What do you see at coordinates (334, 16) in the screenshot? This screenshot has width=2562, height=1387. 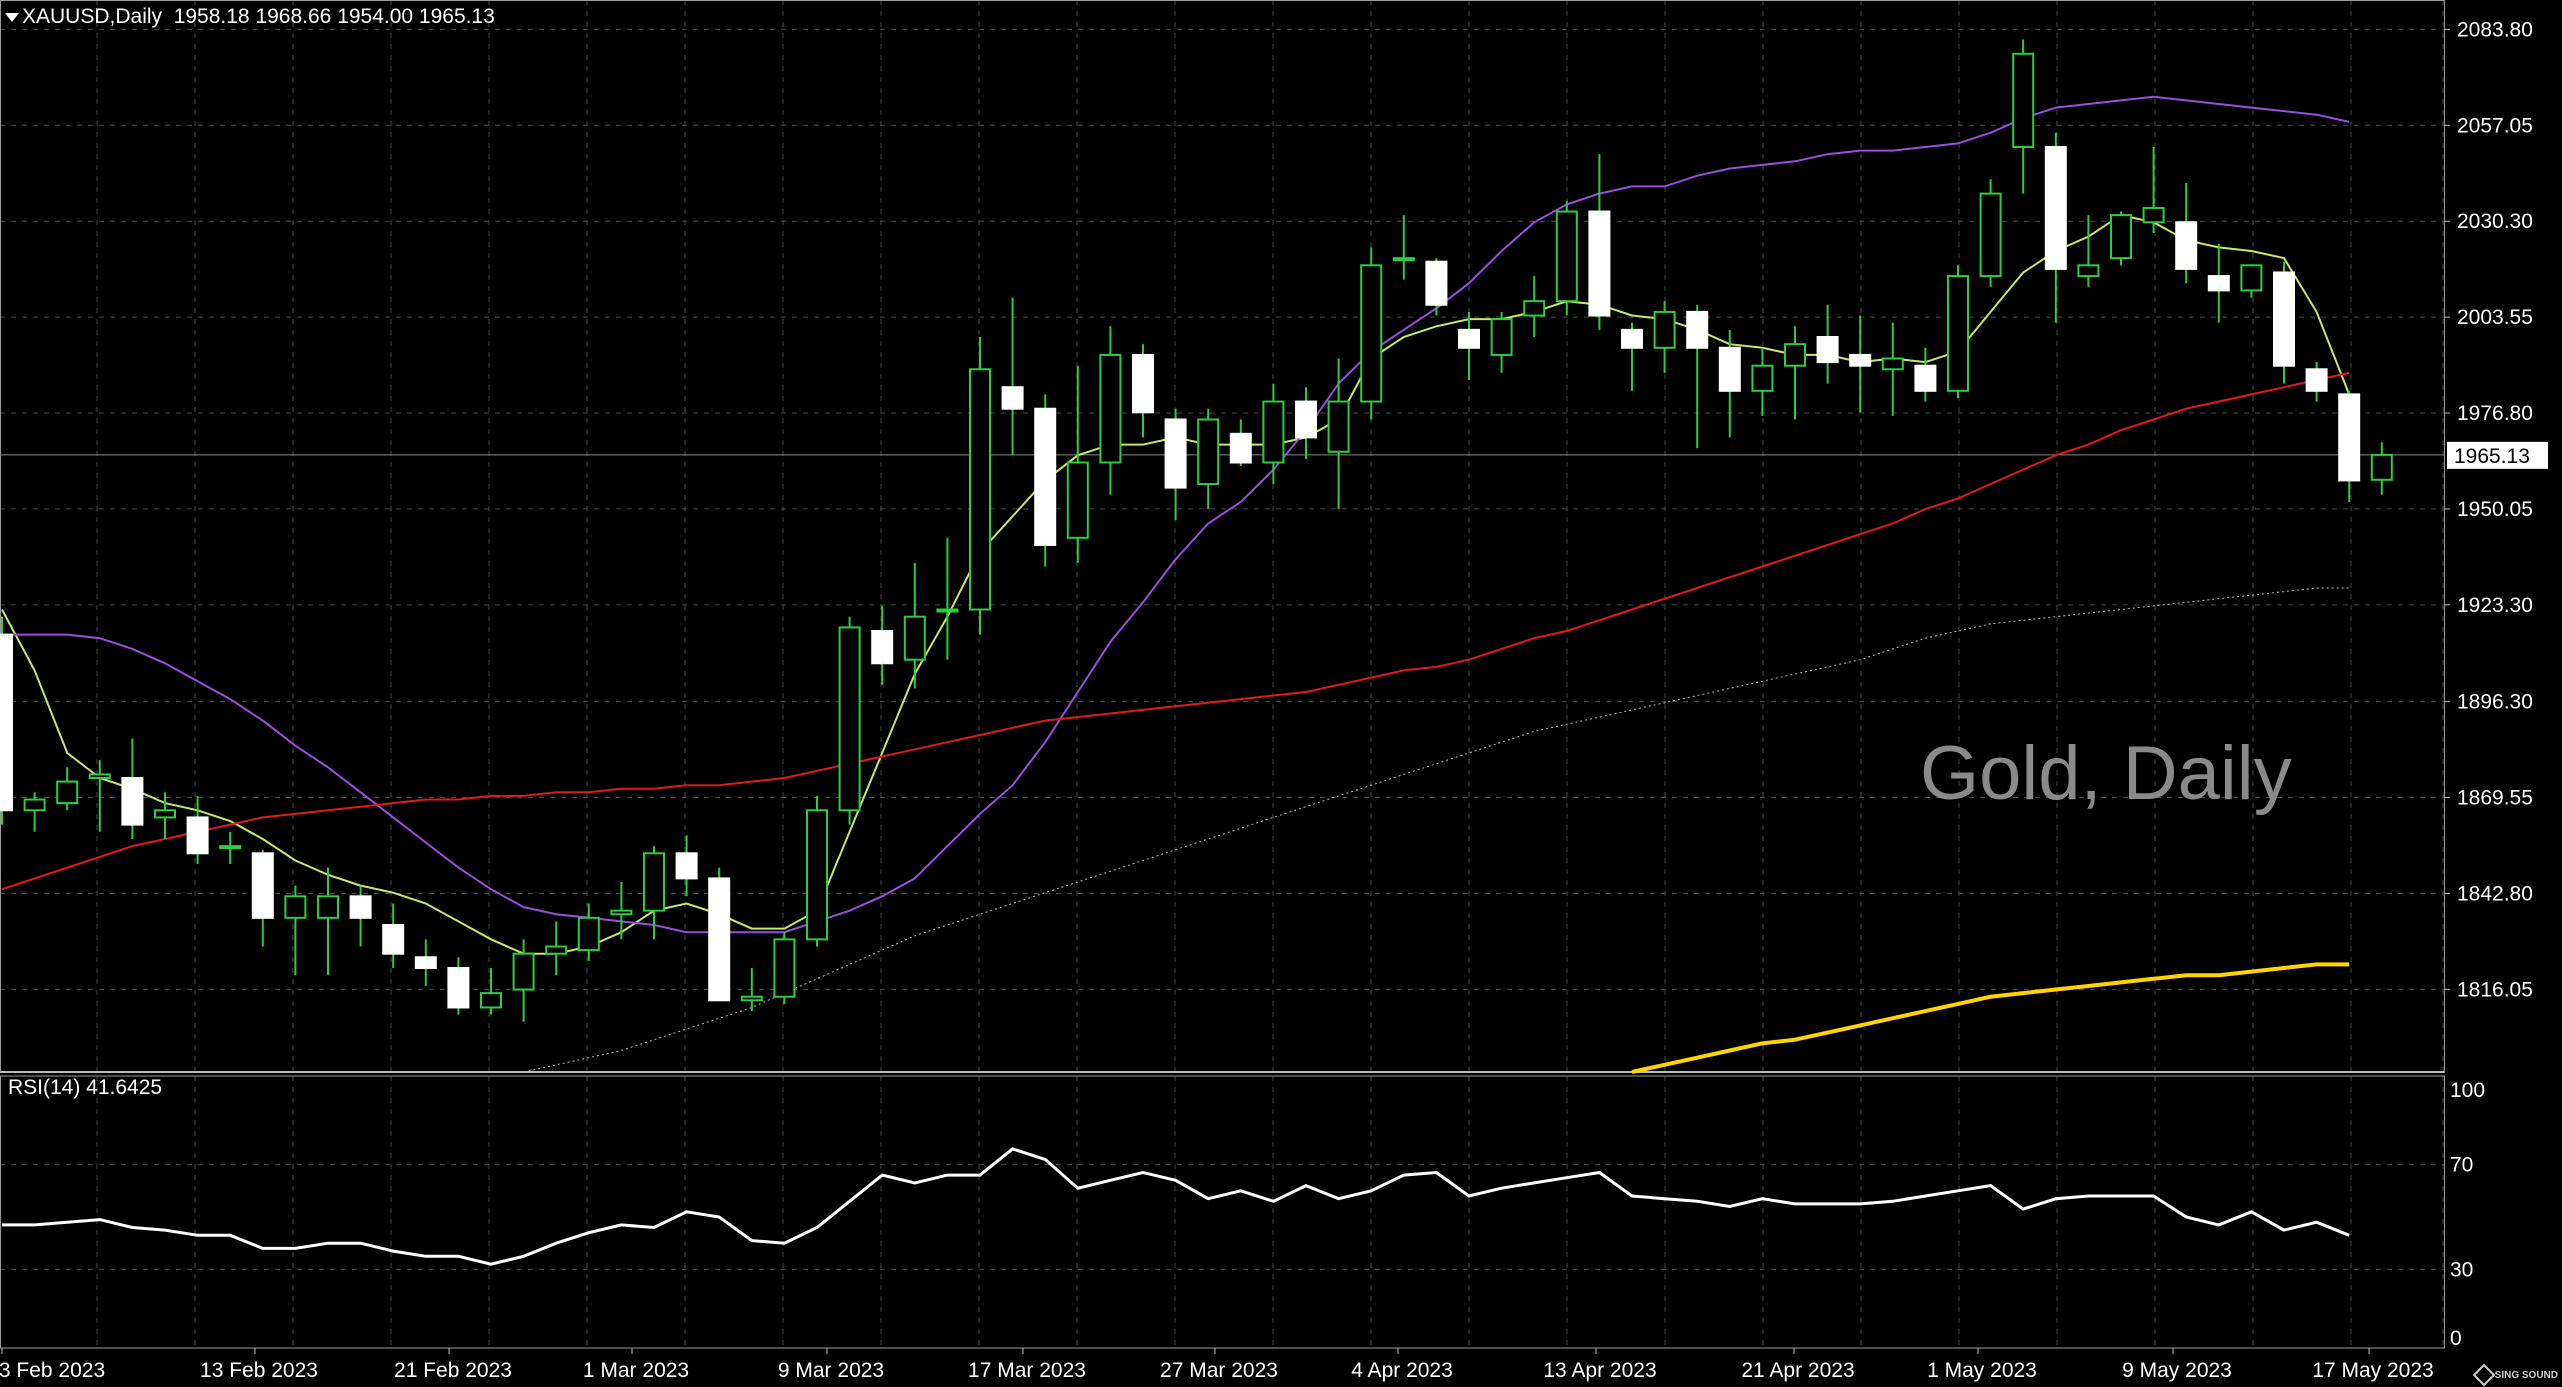 I see `ohlc-values: 1958.18 1968.66 1954.00 1965.13` at bounding box center [334, 16].